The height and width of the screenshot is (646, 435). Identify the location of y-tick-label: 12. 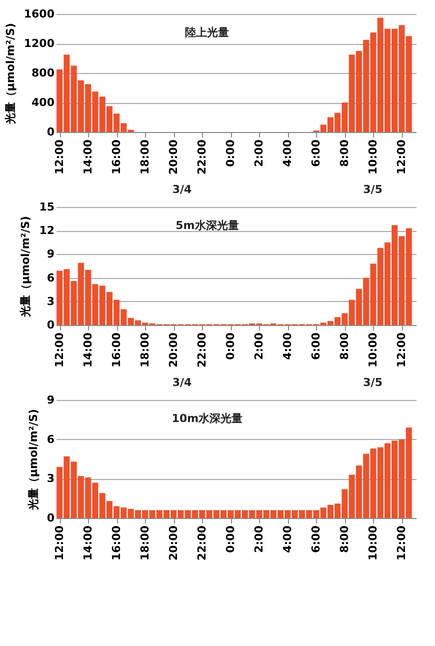
(46, 231).